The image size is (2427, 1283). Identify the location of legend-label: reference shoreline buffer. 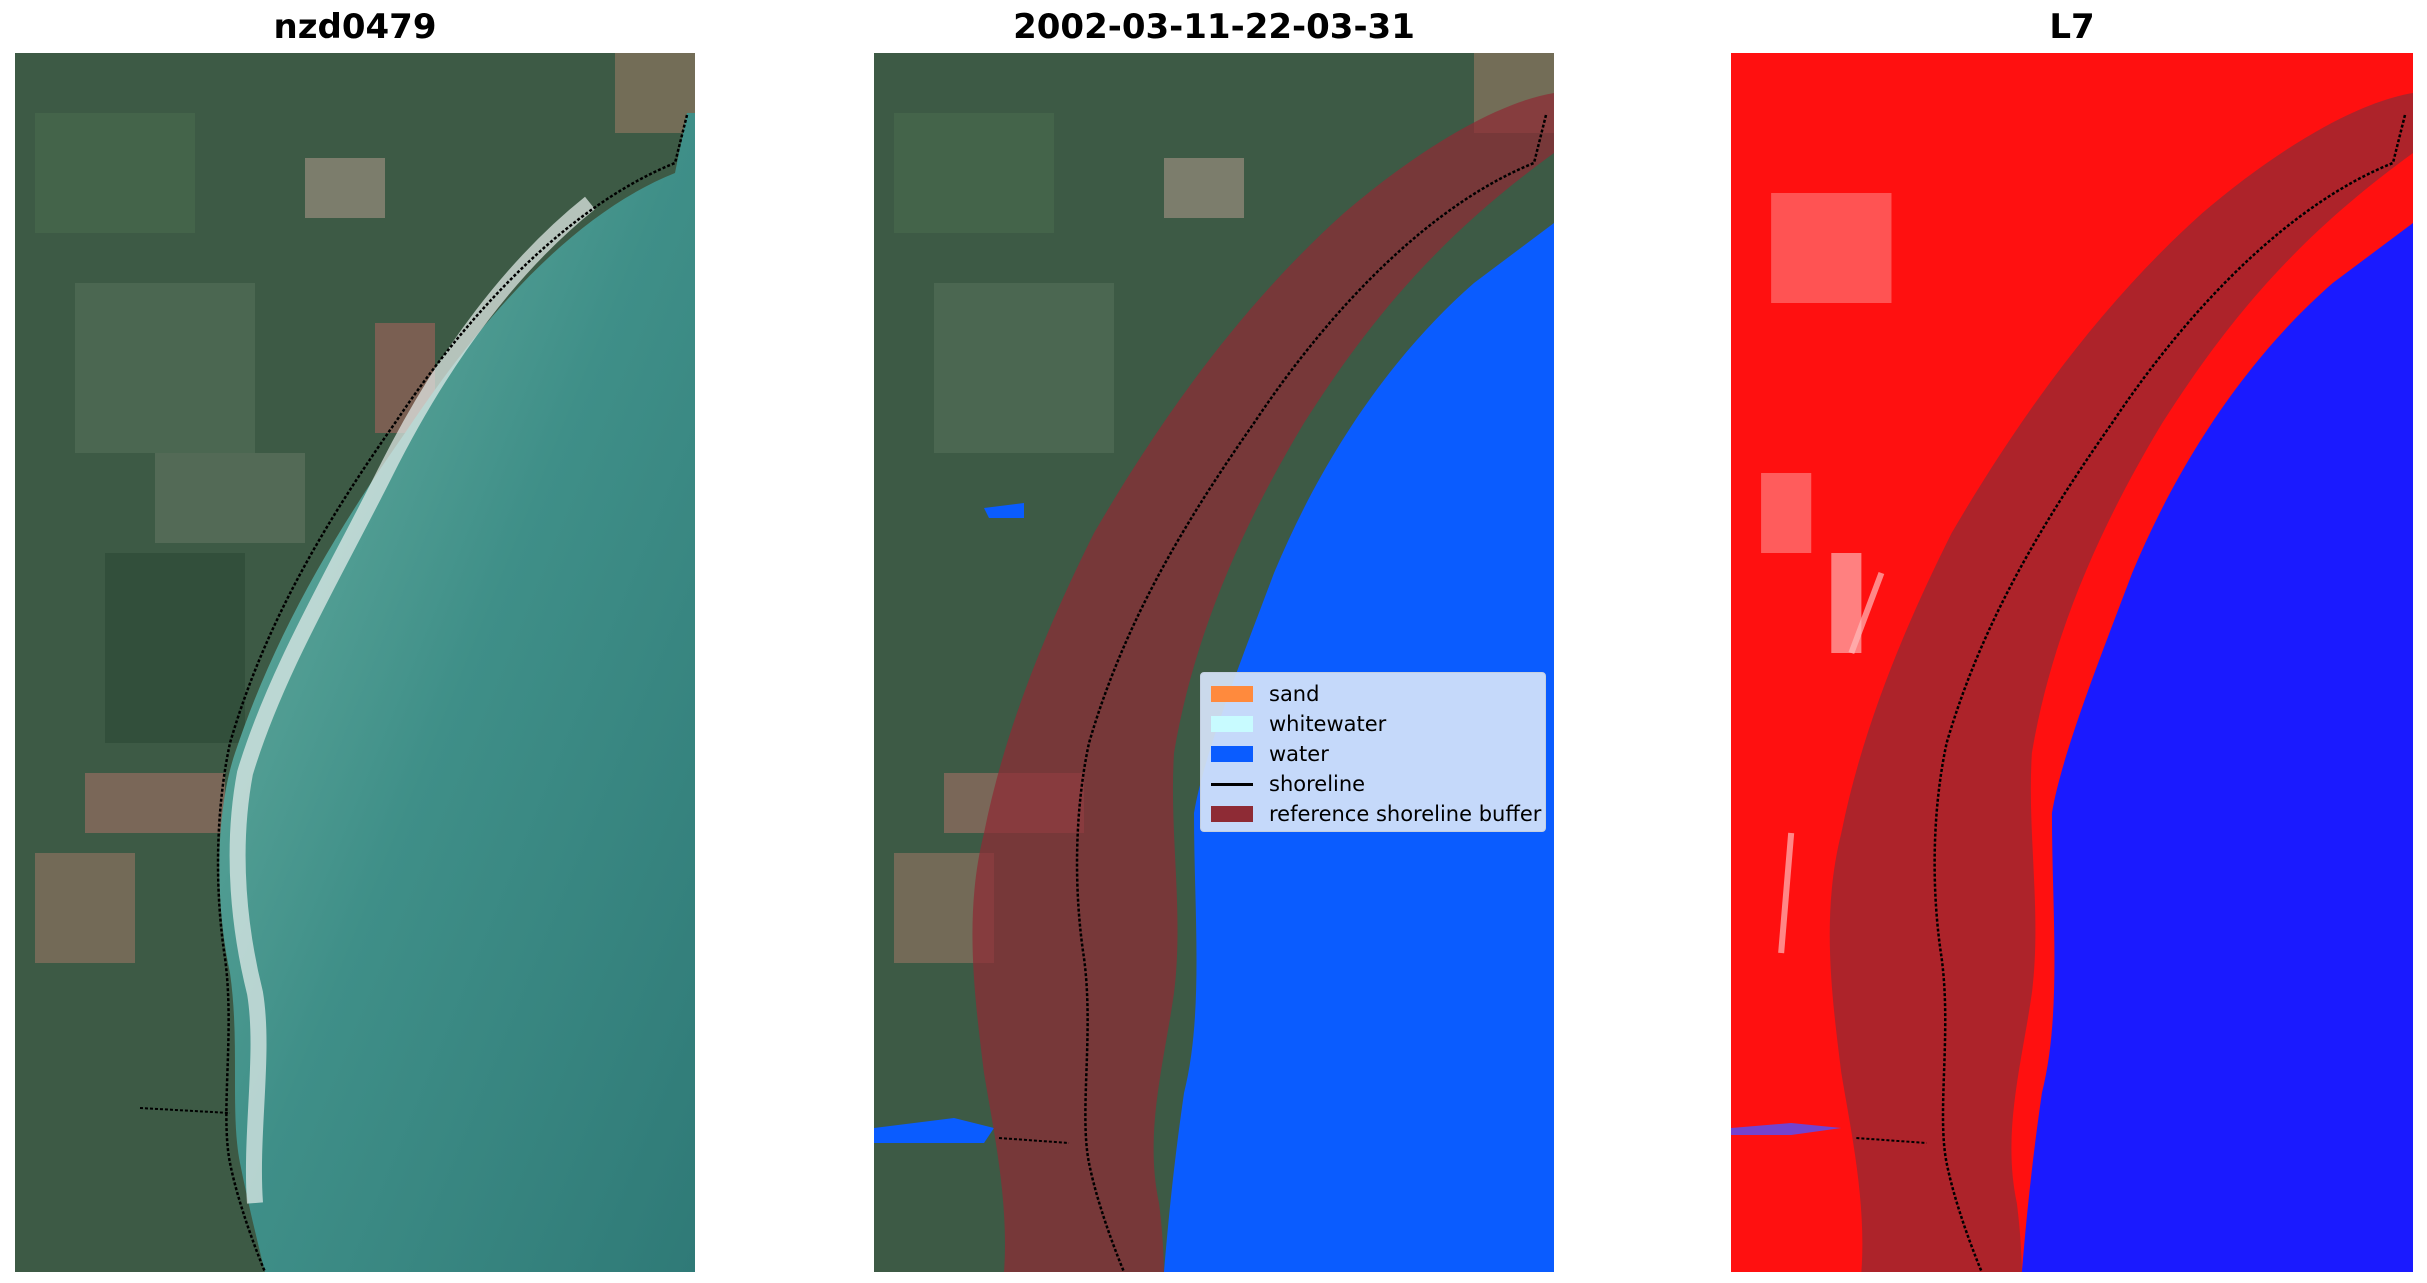
(1405, 814).